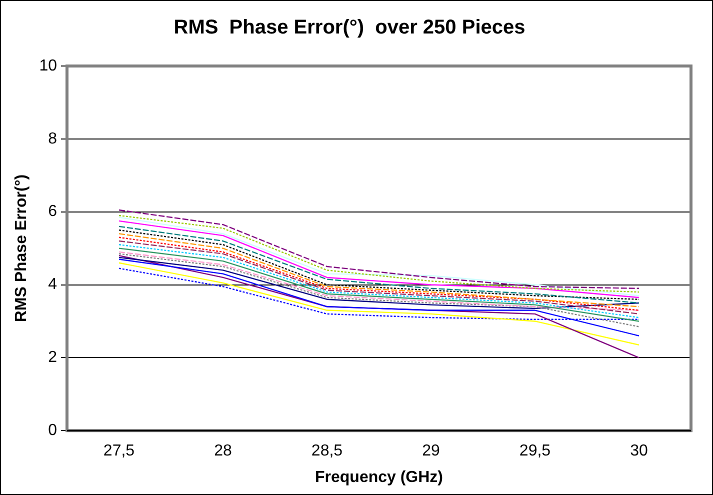 Image resolution: width=713 pixels, height=495 pixels. I want to click on y-tick-label: 2, so click(53, 357).